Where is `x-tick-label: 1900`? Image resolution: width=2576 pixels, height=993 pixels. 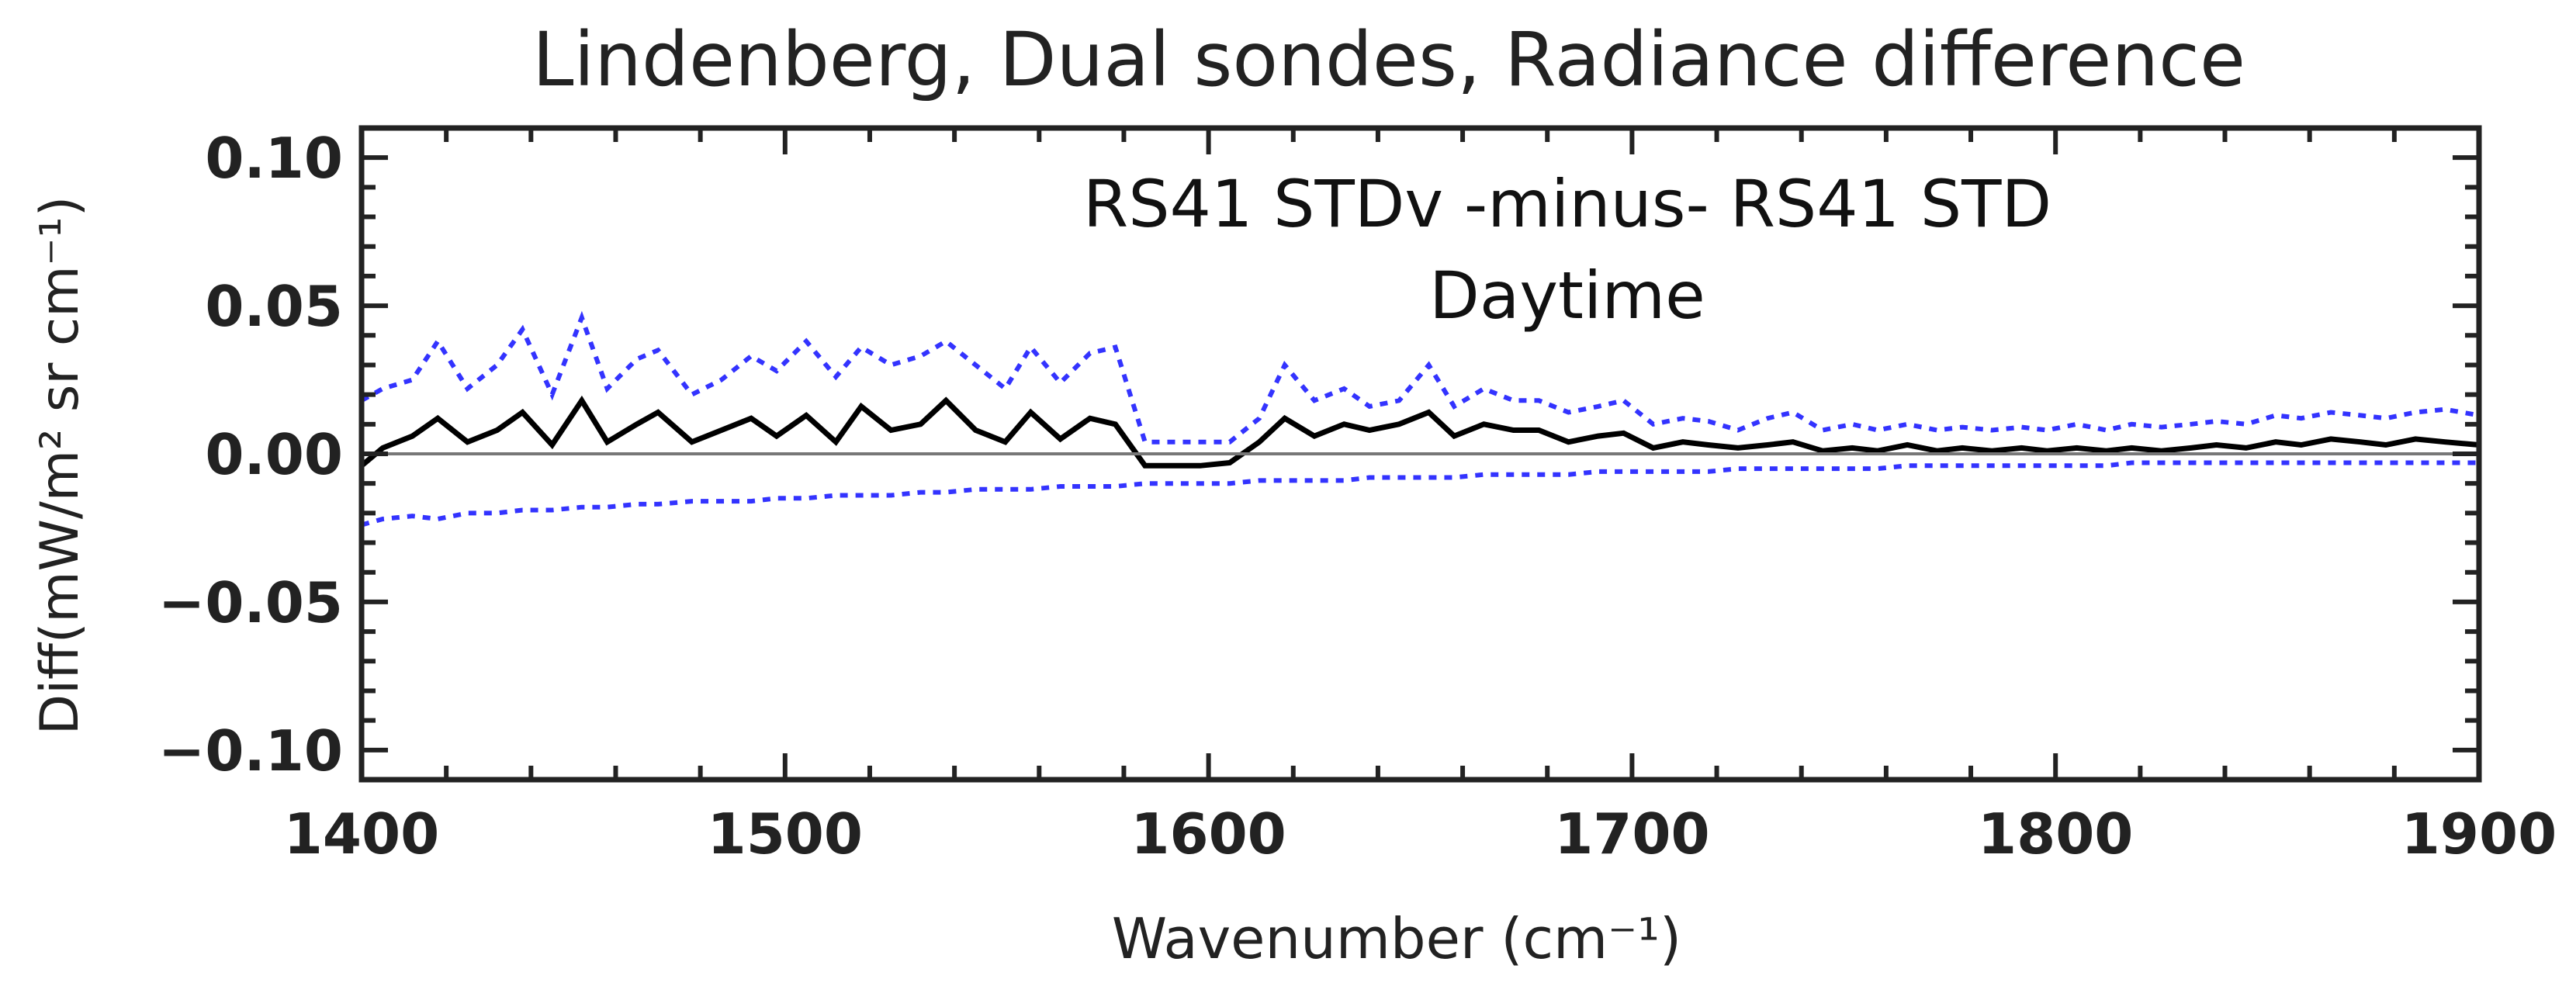
x-tick-label: 1900 is located at coordinates (2479, 834).